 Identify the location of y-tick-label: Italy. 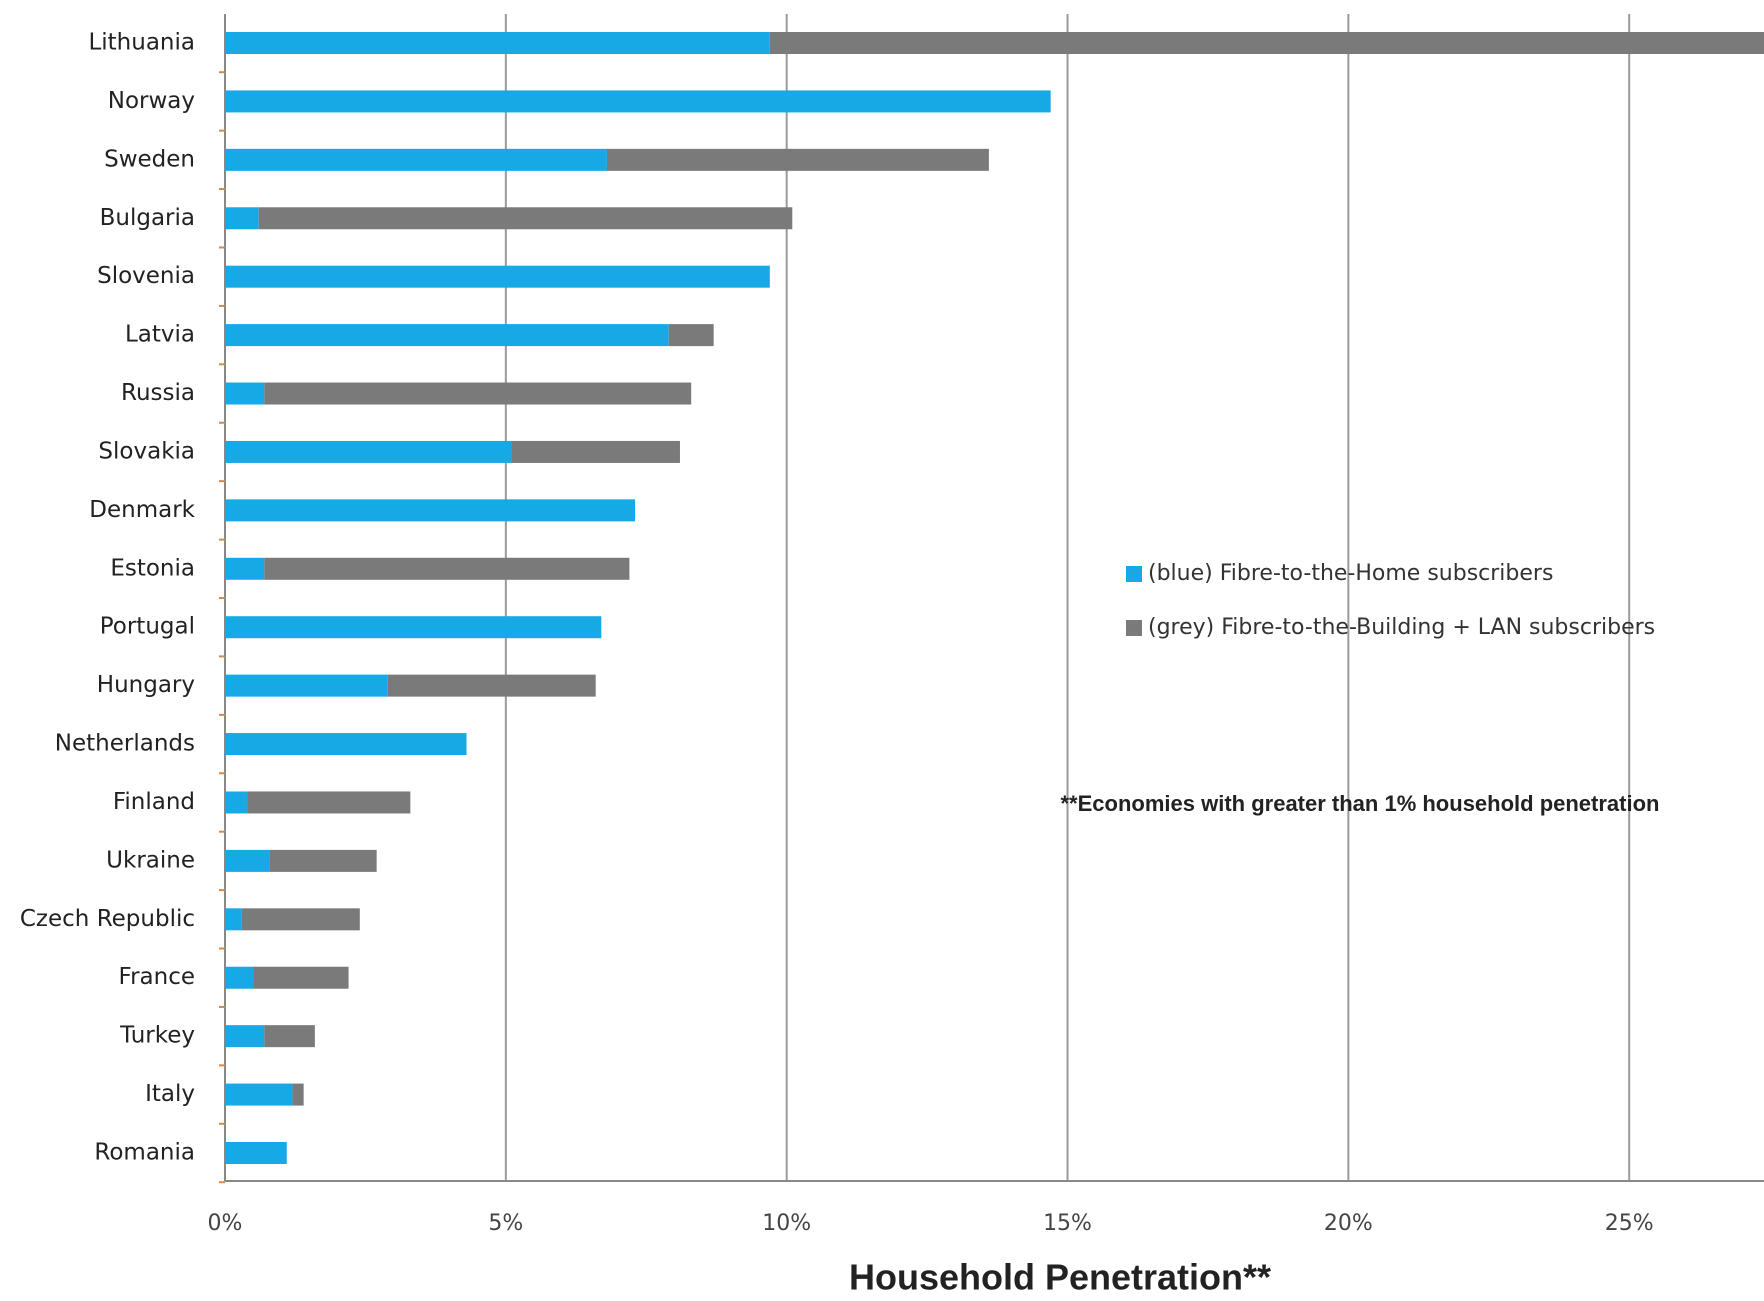
(170, 1094).